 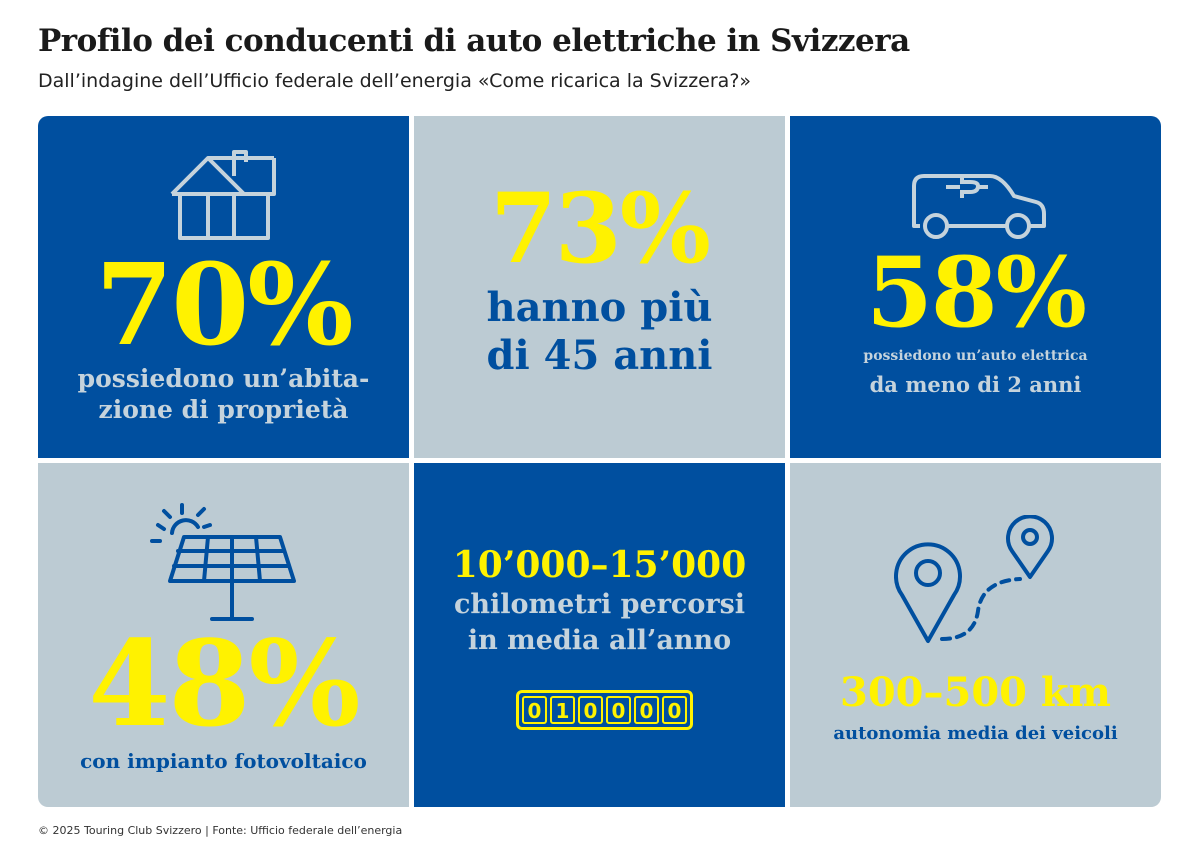 What do you see at coordinates (975, 692) in the screenshot?
I see `tile-value: 300–500 km` at bounding box center [975, 692].